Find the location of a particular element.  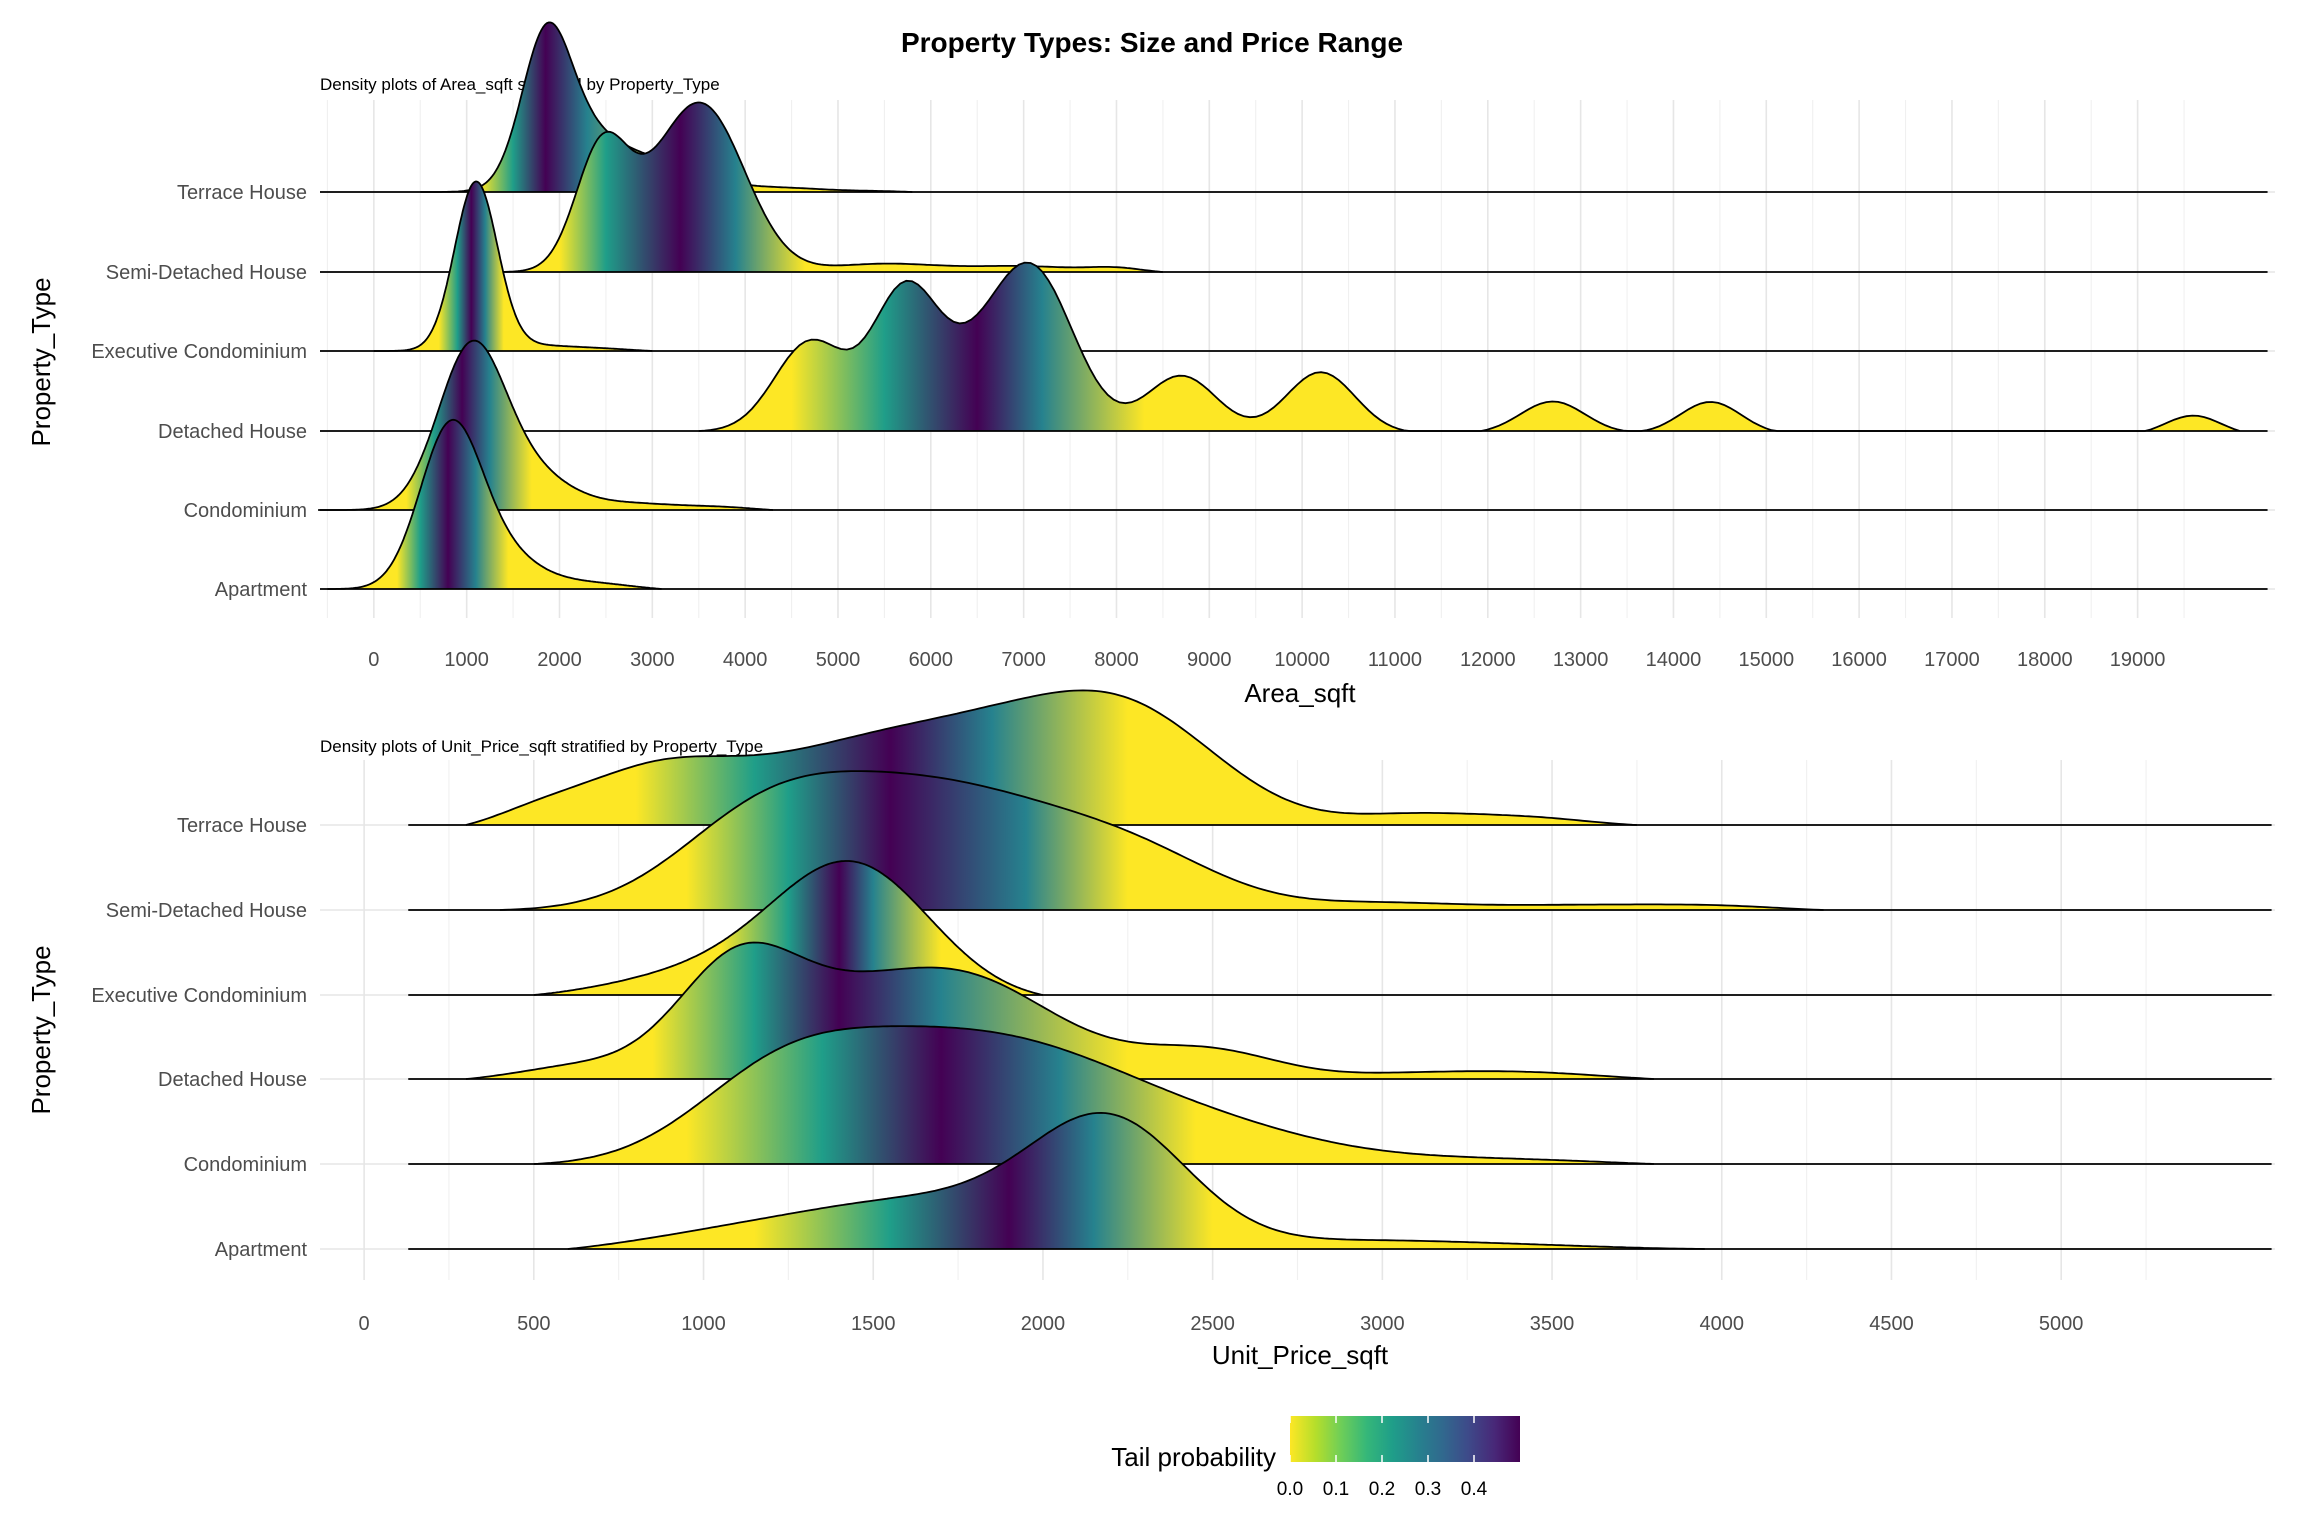

legend-tick-label: 0.0 is located at coordinates (1290, 1489).